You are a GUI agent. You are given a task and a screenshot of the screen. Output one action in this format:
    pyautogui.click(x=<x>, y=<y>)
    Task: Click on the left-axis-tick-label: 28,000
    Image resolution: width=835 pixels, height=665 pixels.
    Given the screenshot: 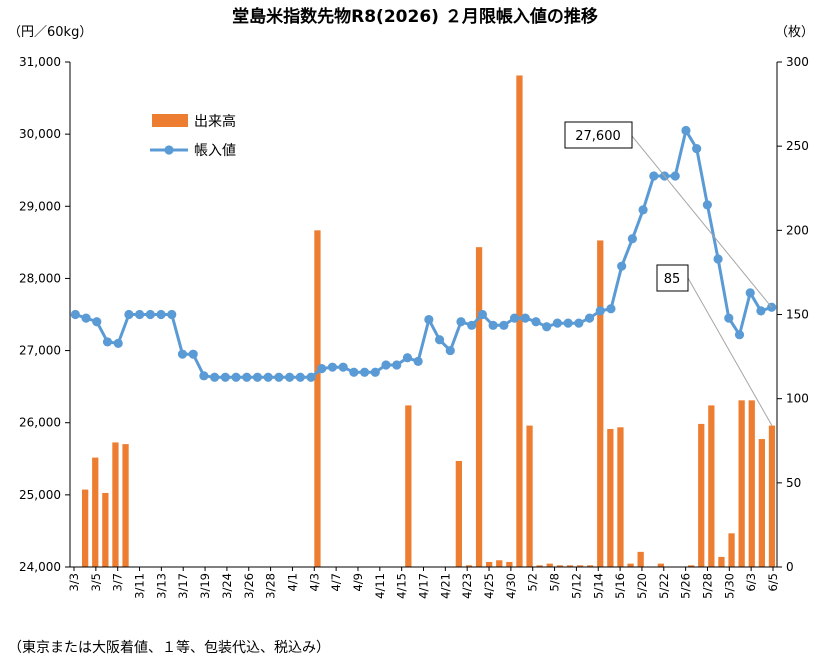 What is the action you would take?
    pyautogui.click(x=40, y=278)
    